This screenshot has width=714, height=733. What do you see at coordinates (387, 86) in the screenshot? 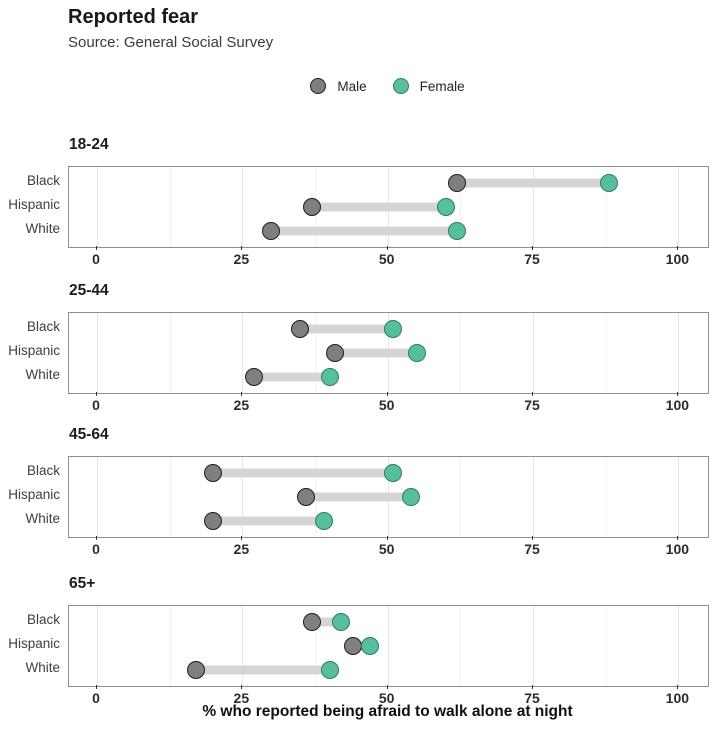
I see `legend: Male Female` at bounding box center [387, 86].